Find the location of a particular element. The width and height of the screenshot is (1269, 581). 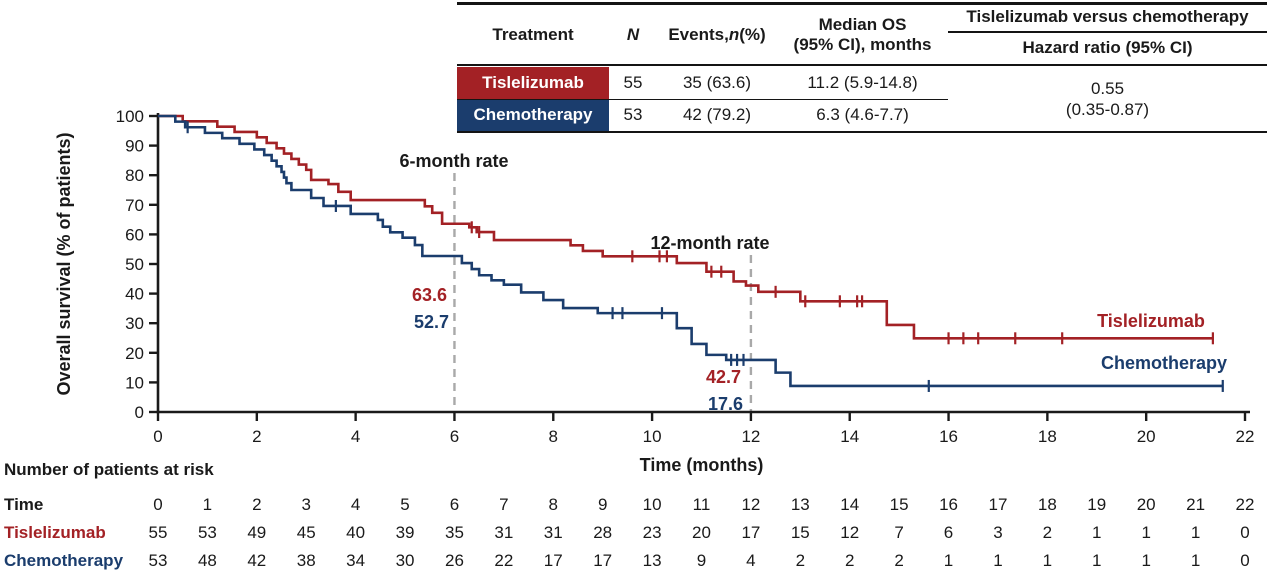

risk-time-value: 5 is located at coordinates (405, 504).